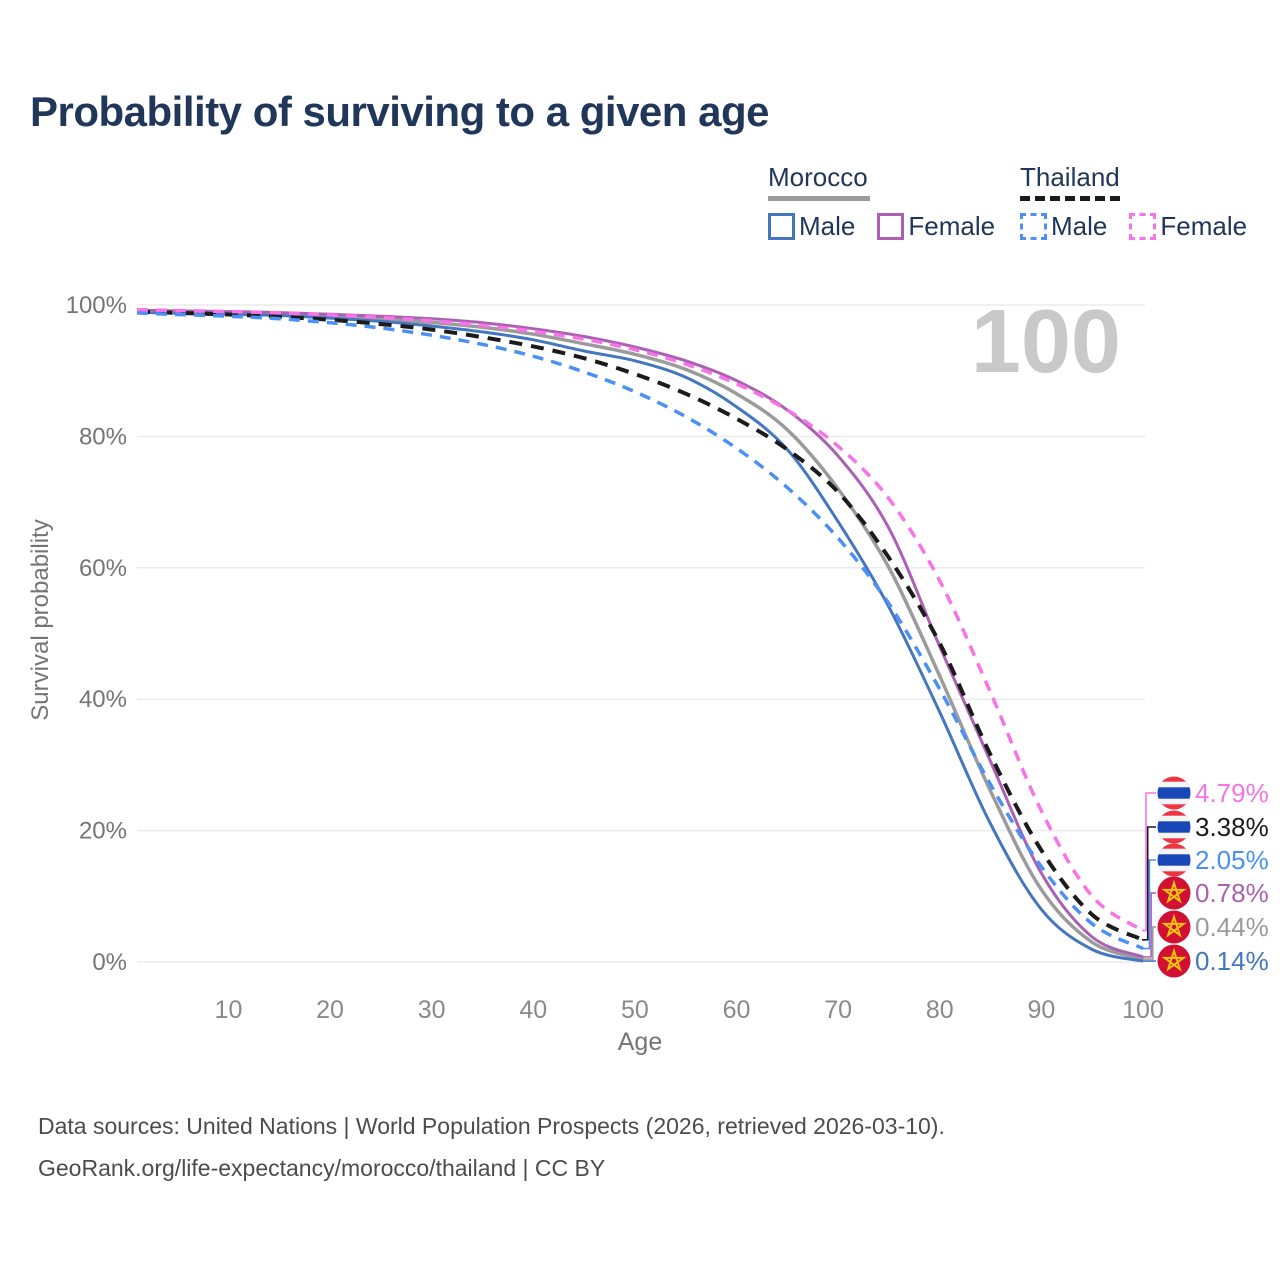  Describe the element at coordinates (1232, 960) in the screenshot. I see `end-label-value: 0.14%` at that location.